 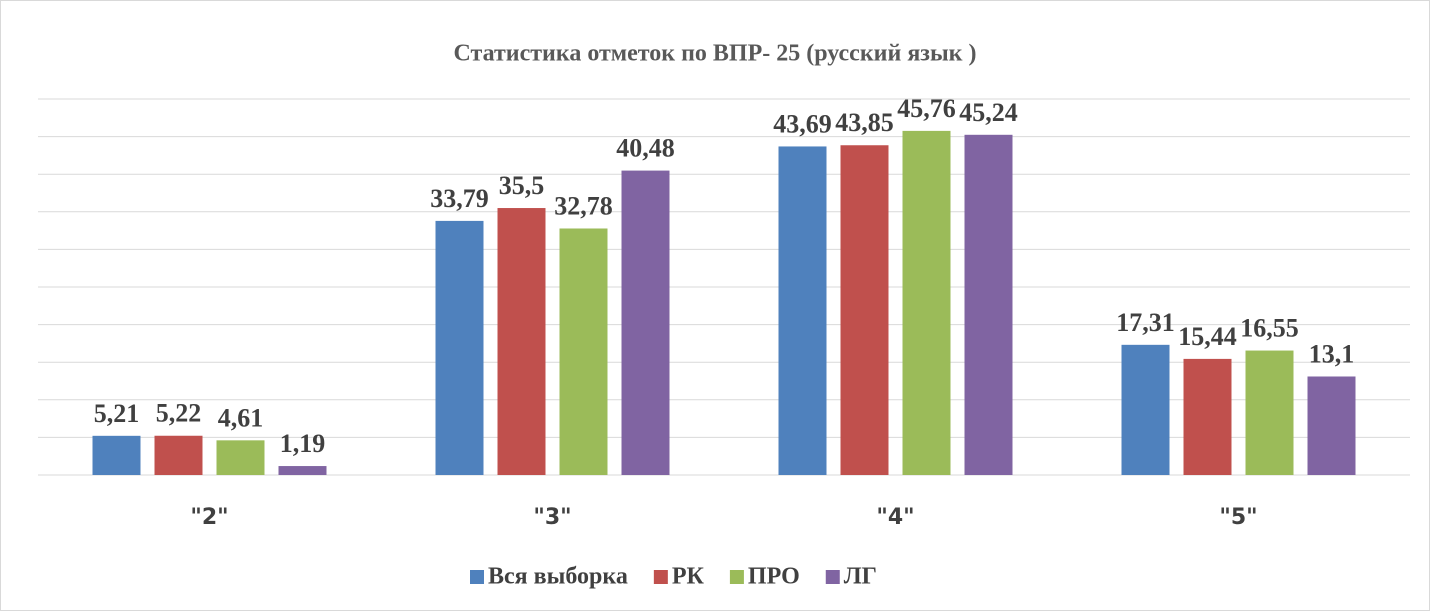 What do you see at coordinates (774, 577) in the screenshot?
I see `legend-label: ПРО` at bounding box center [774, 577].